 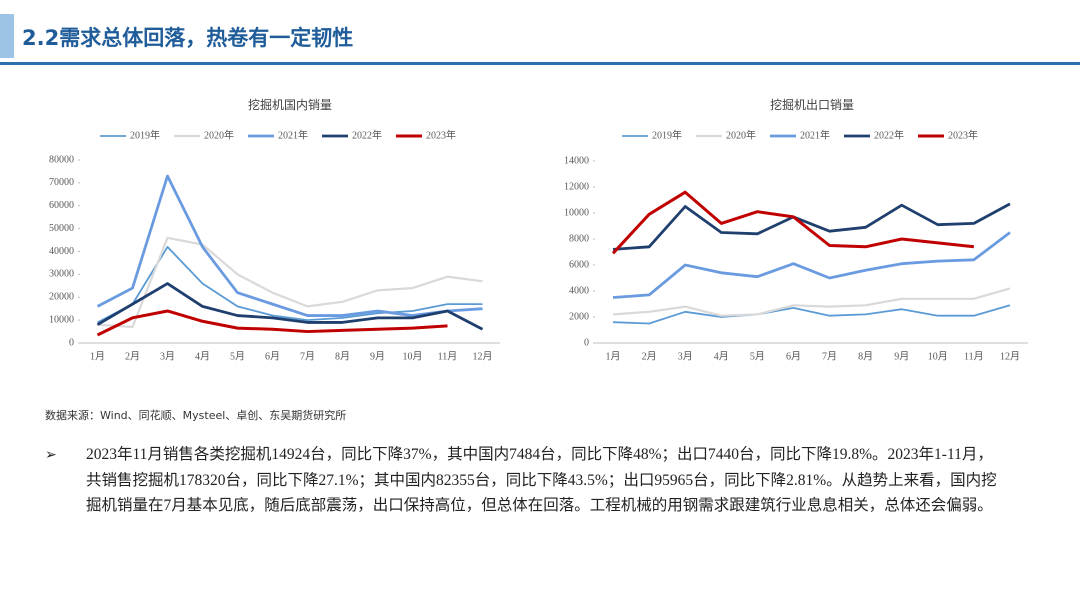 I want to click on y-tick-label: 20000, so click(x=61, y=297).